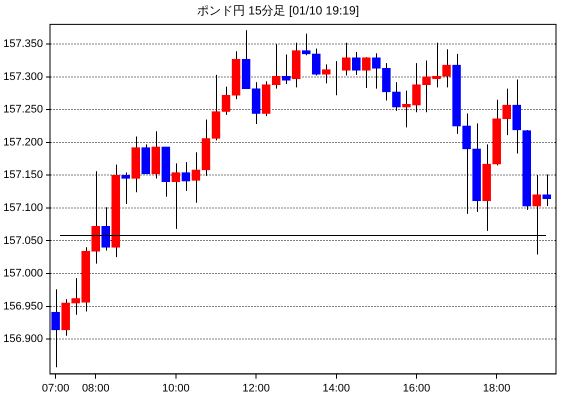  I want to click on y-tick-label: 157.300, so click(23, 76).